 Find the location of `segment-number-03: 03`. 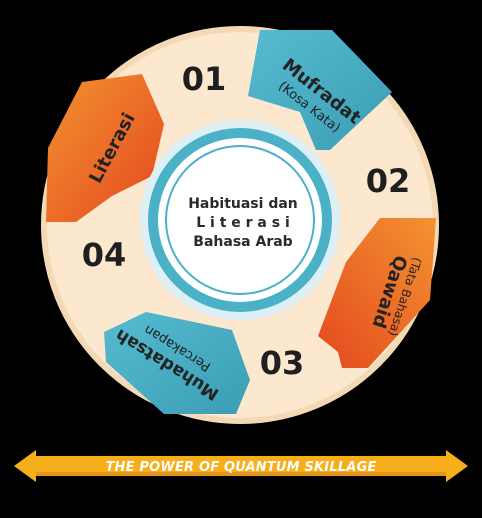

segment-number-03: 03 is located at coordinates (282, 363).